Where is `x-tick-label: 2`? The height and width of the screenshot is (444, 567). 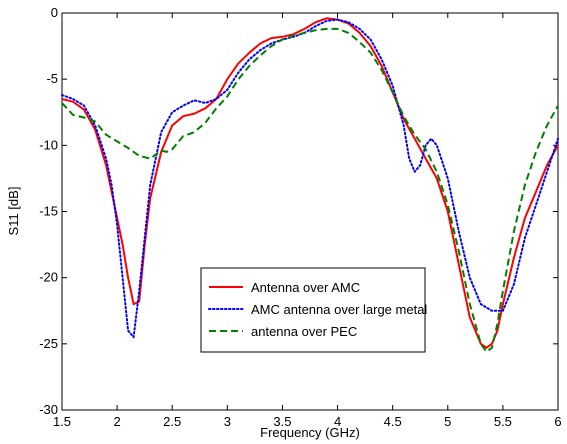 x-tick-label: 2 is located at coordinates (116, 421).